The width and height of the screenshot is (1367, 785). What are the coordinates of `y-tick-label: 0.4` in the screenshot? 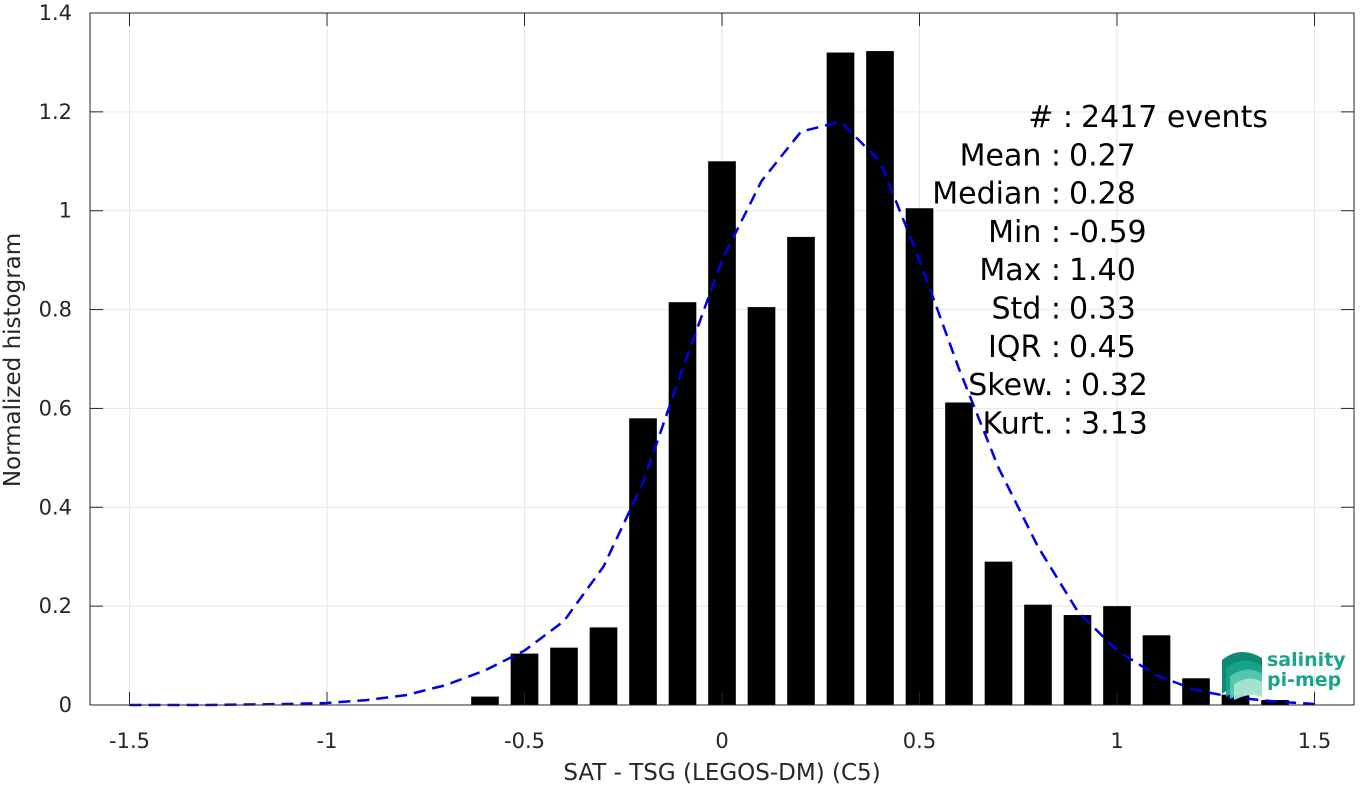 It's located at (55, 507).